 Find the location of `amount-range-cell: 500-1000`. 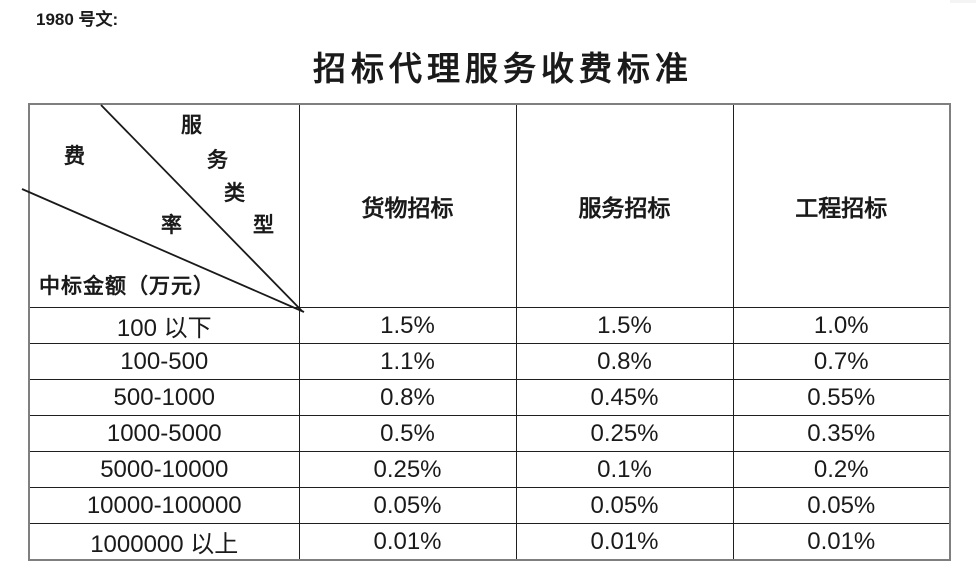

amount-range-cell: 500-1000 is located at coordinates (164, 397).